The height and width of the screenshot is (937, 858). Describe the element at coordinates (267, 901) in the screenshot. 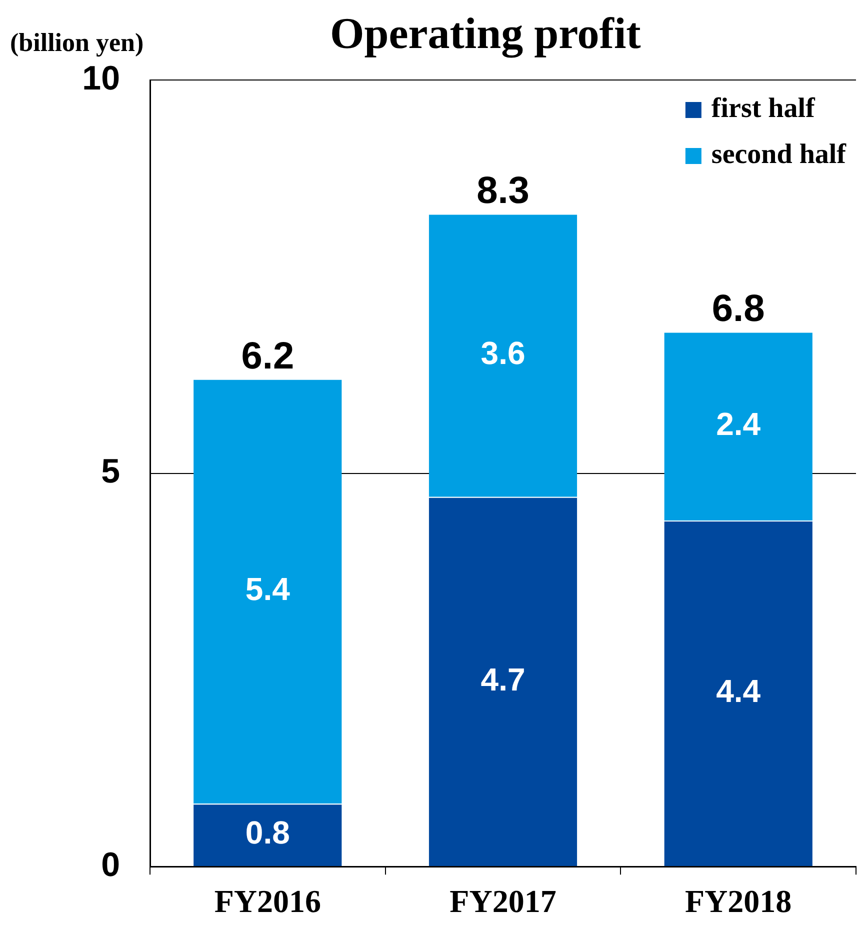

I see `x-tick-label: FY2016` at that location.